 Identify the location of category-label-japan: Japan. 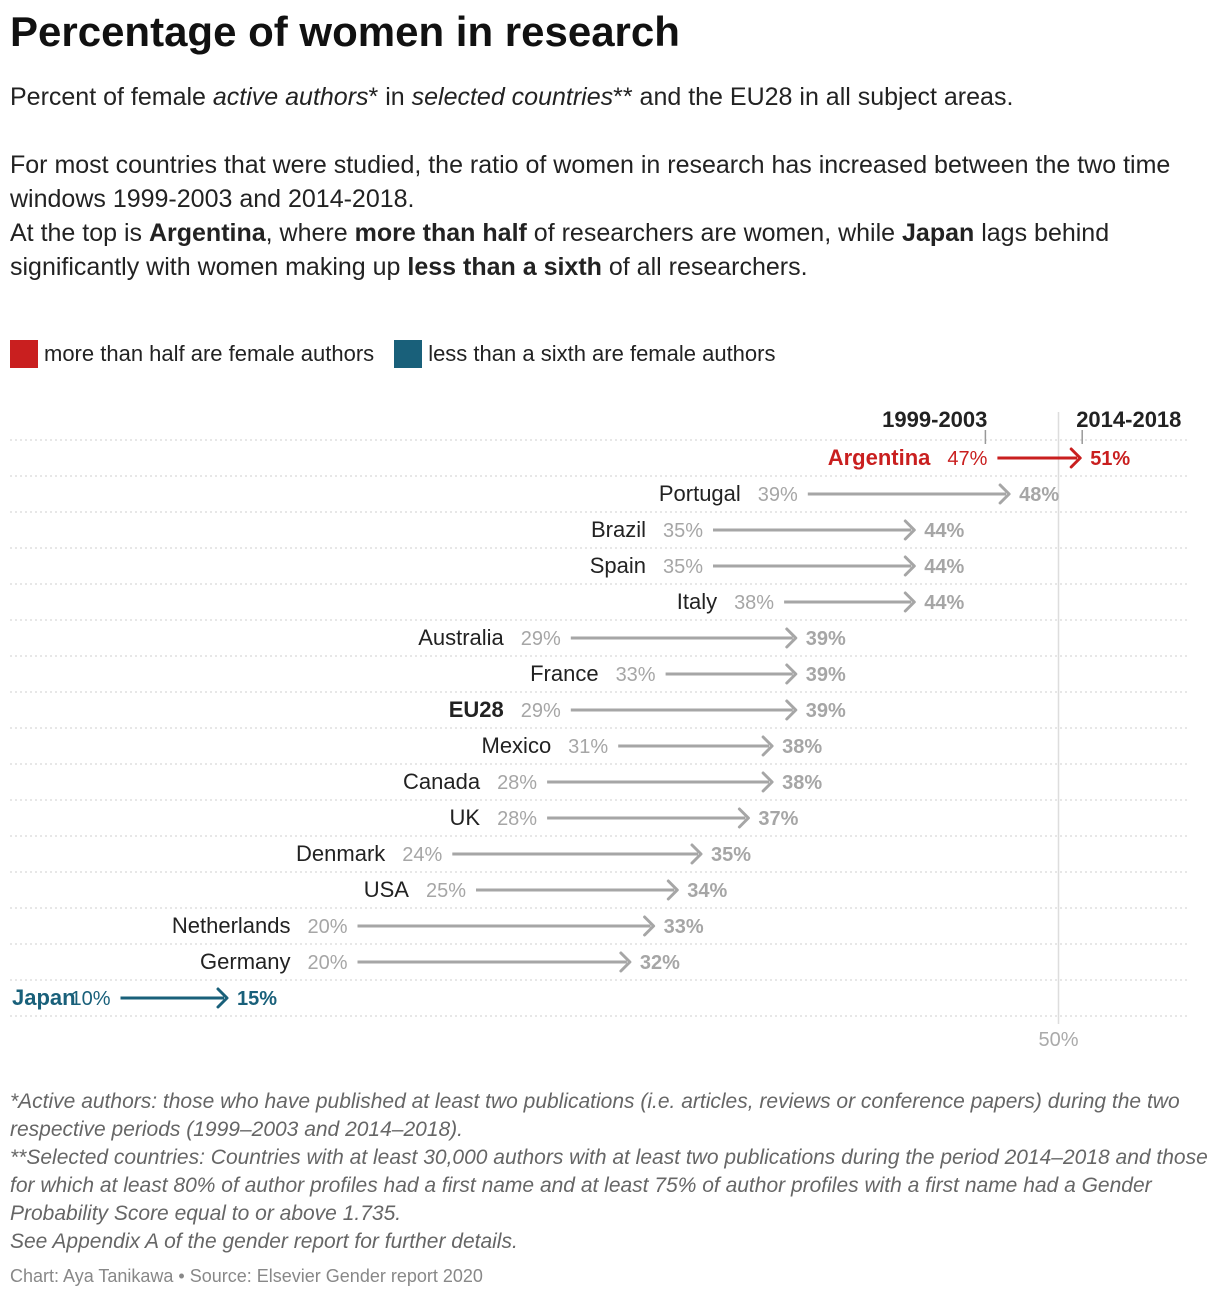
(44, 997).